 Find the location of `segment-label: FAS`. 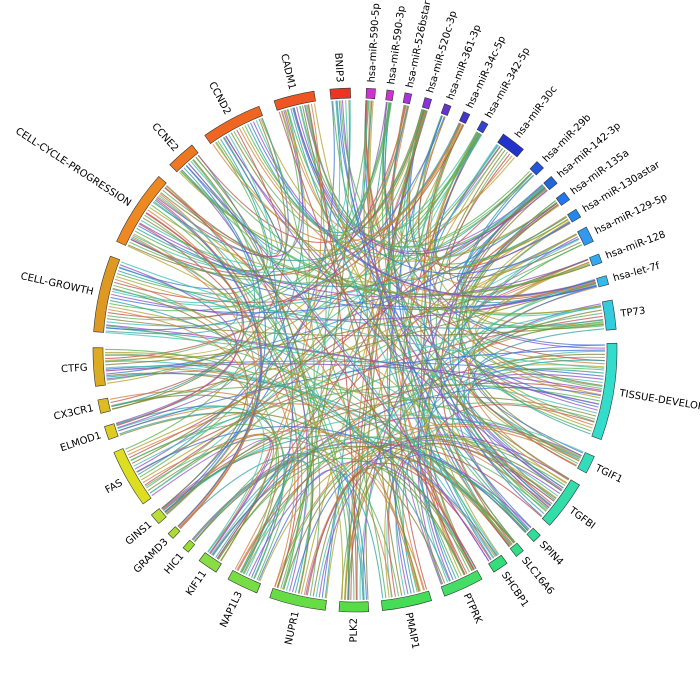

segment-label: FAS is located at coordinates (114, 487).